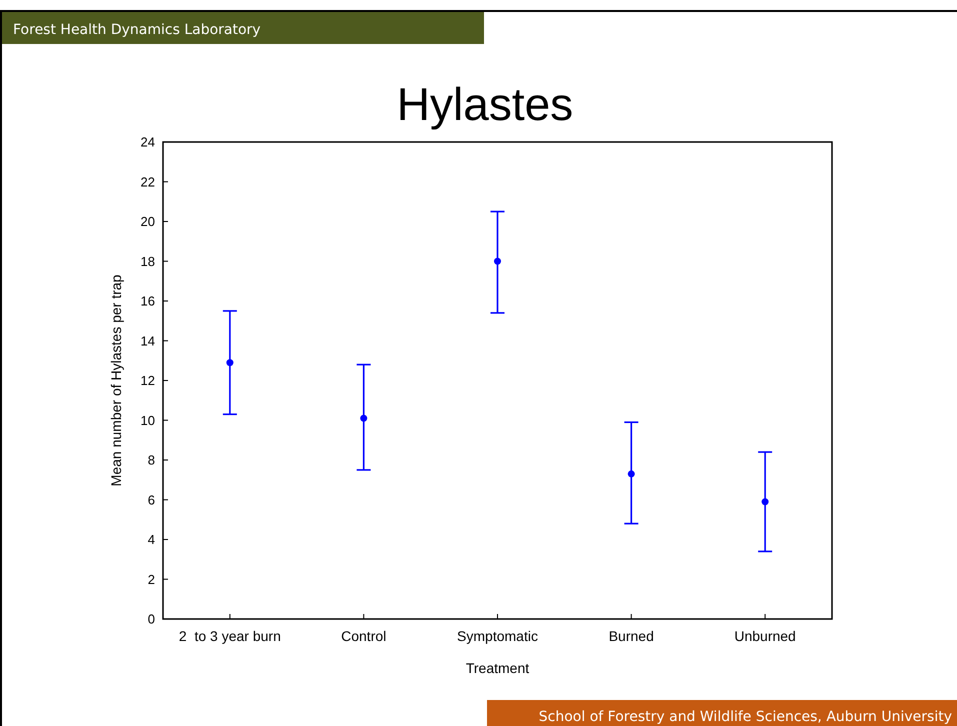  Describe the element at coordinates (745, 717) in the screenshot. I see `text: School of Forestry and Wildlife Sciences, Auburn University` at that location.